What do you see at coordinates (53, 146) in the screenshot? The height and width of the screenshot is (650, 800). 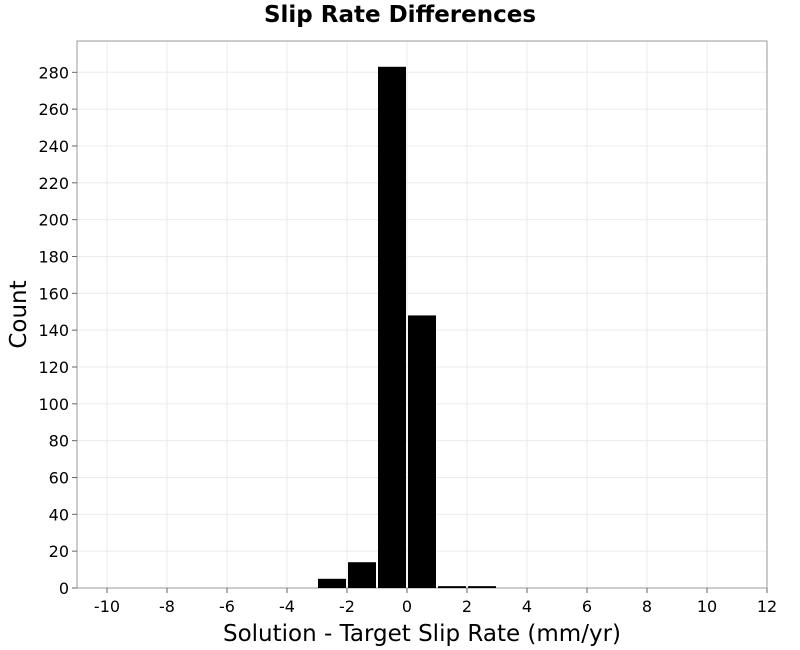 I see `y-tick-label: 240` at bounding box center [53, 146].